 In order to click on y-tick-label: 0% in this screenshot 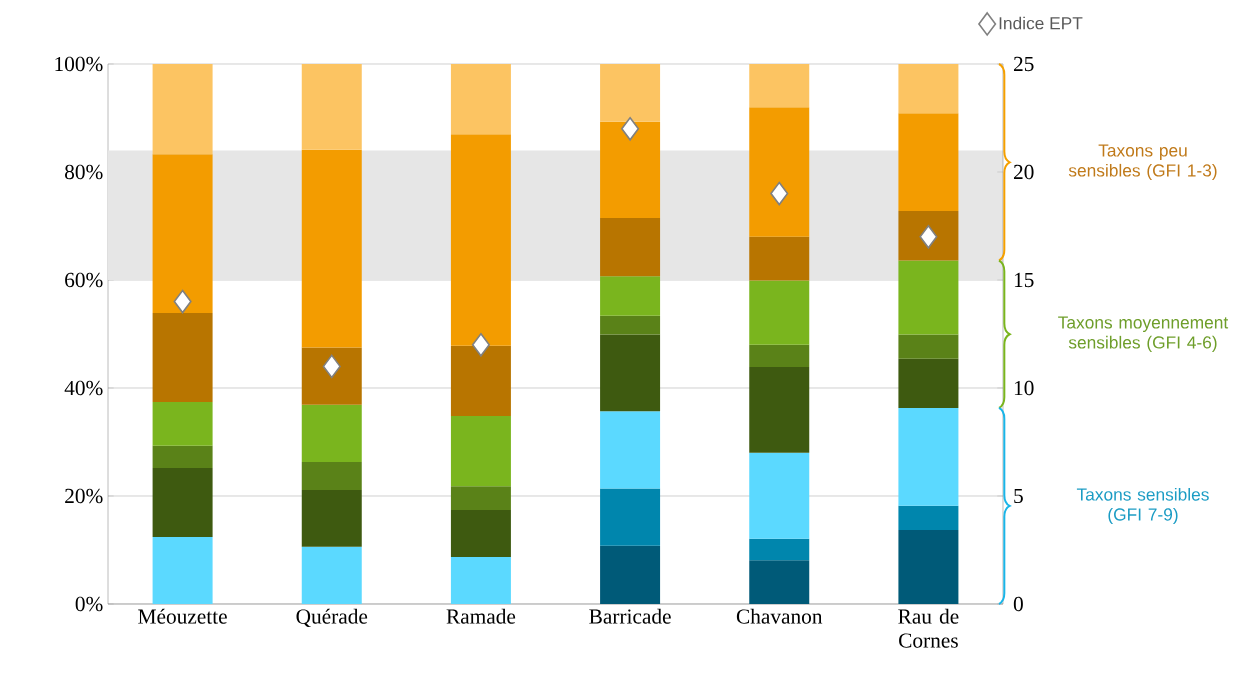, I will do `click(89, 604)`.